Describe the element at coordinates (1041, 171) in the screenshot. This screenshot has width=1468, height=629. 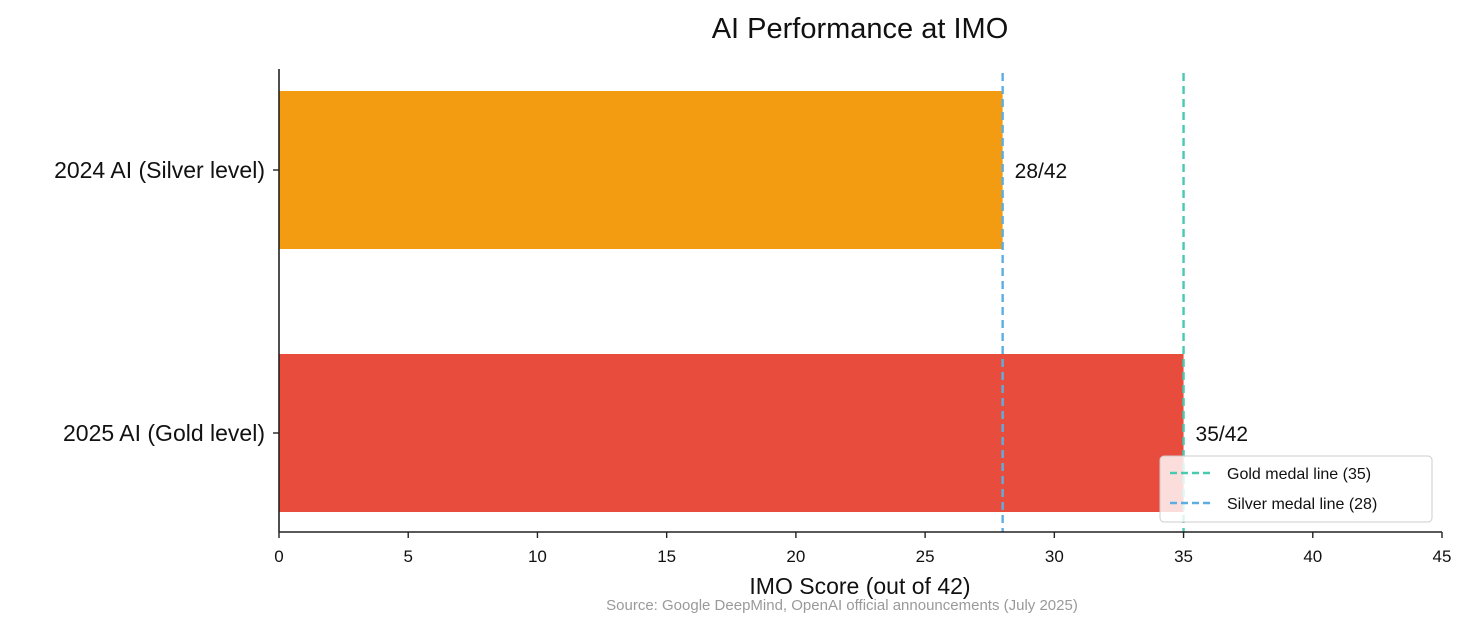
I see `bar-value-label-0: 28/42` at that location.